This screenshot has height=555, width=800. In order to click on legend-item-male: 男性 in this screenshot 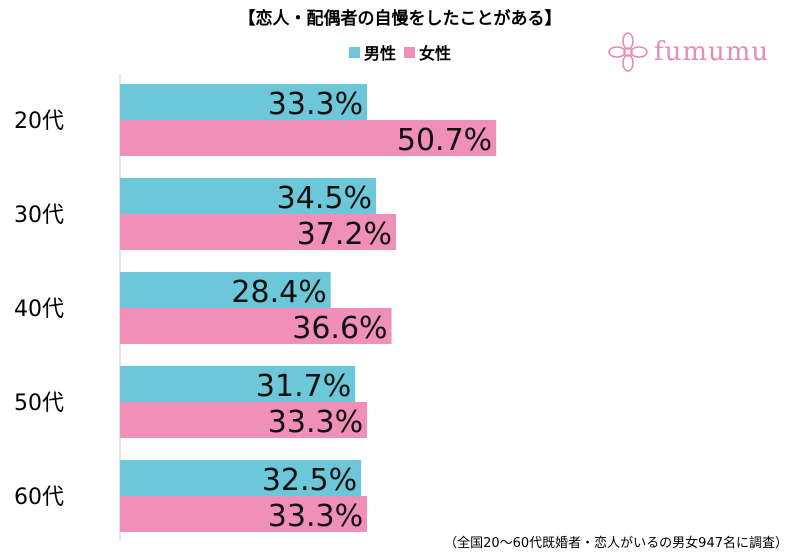, I will do `click(372, 52)`.